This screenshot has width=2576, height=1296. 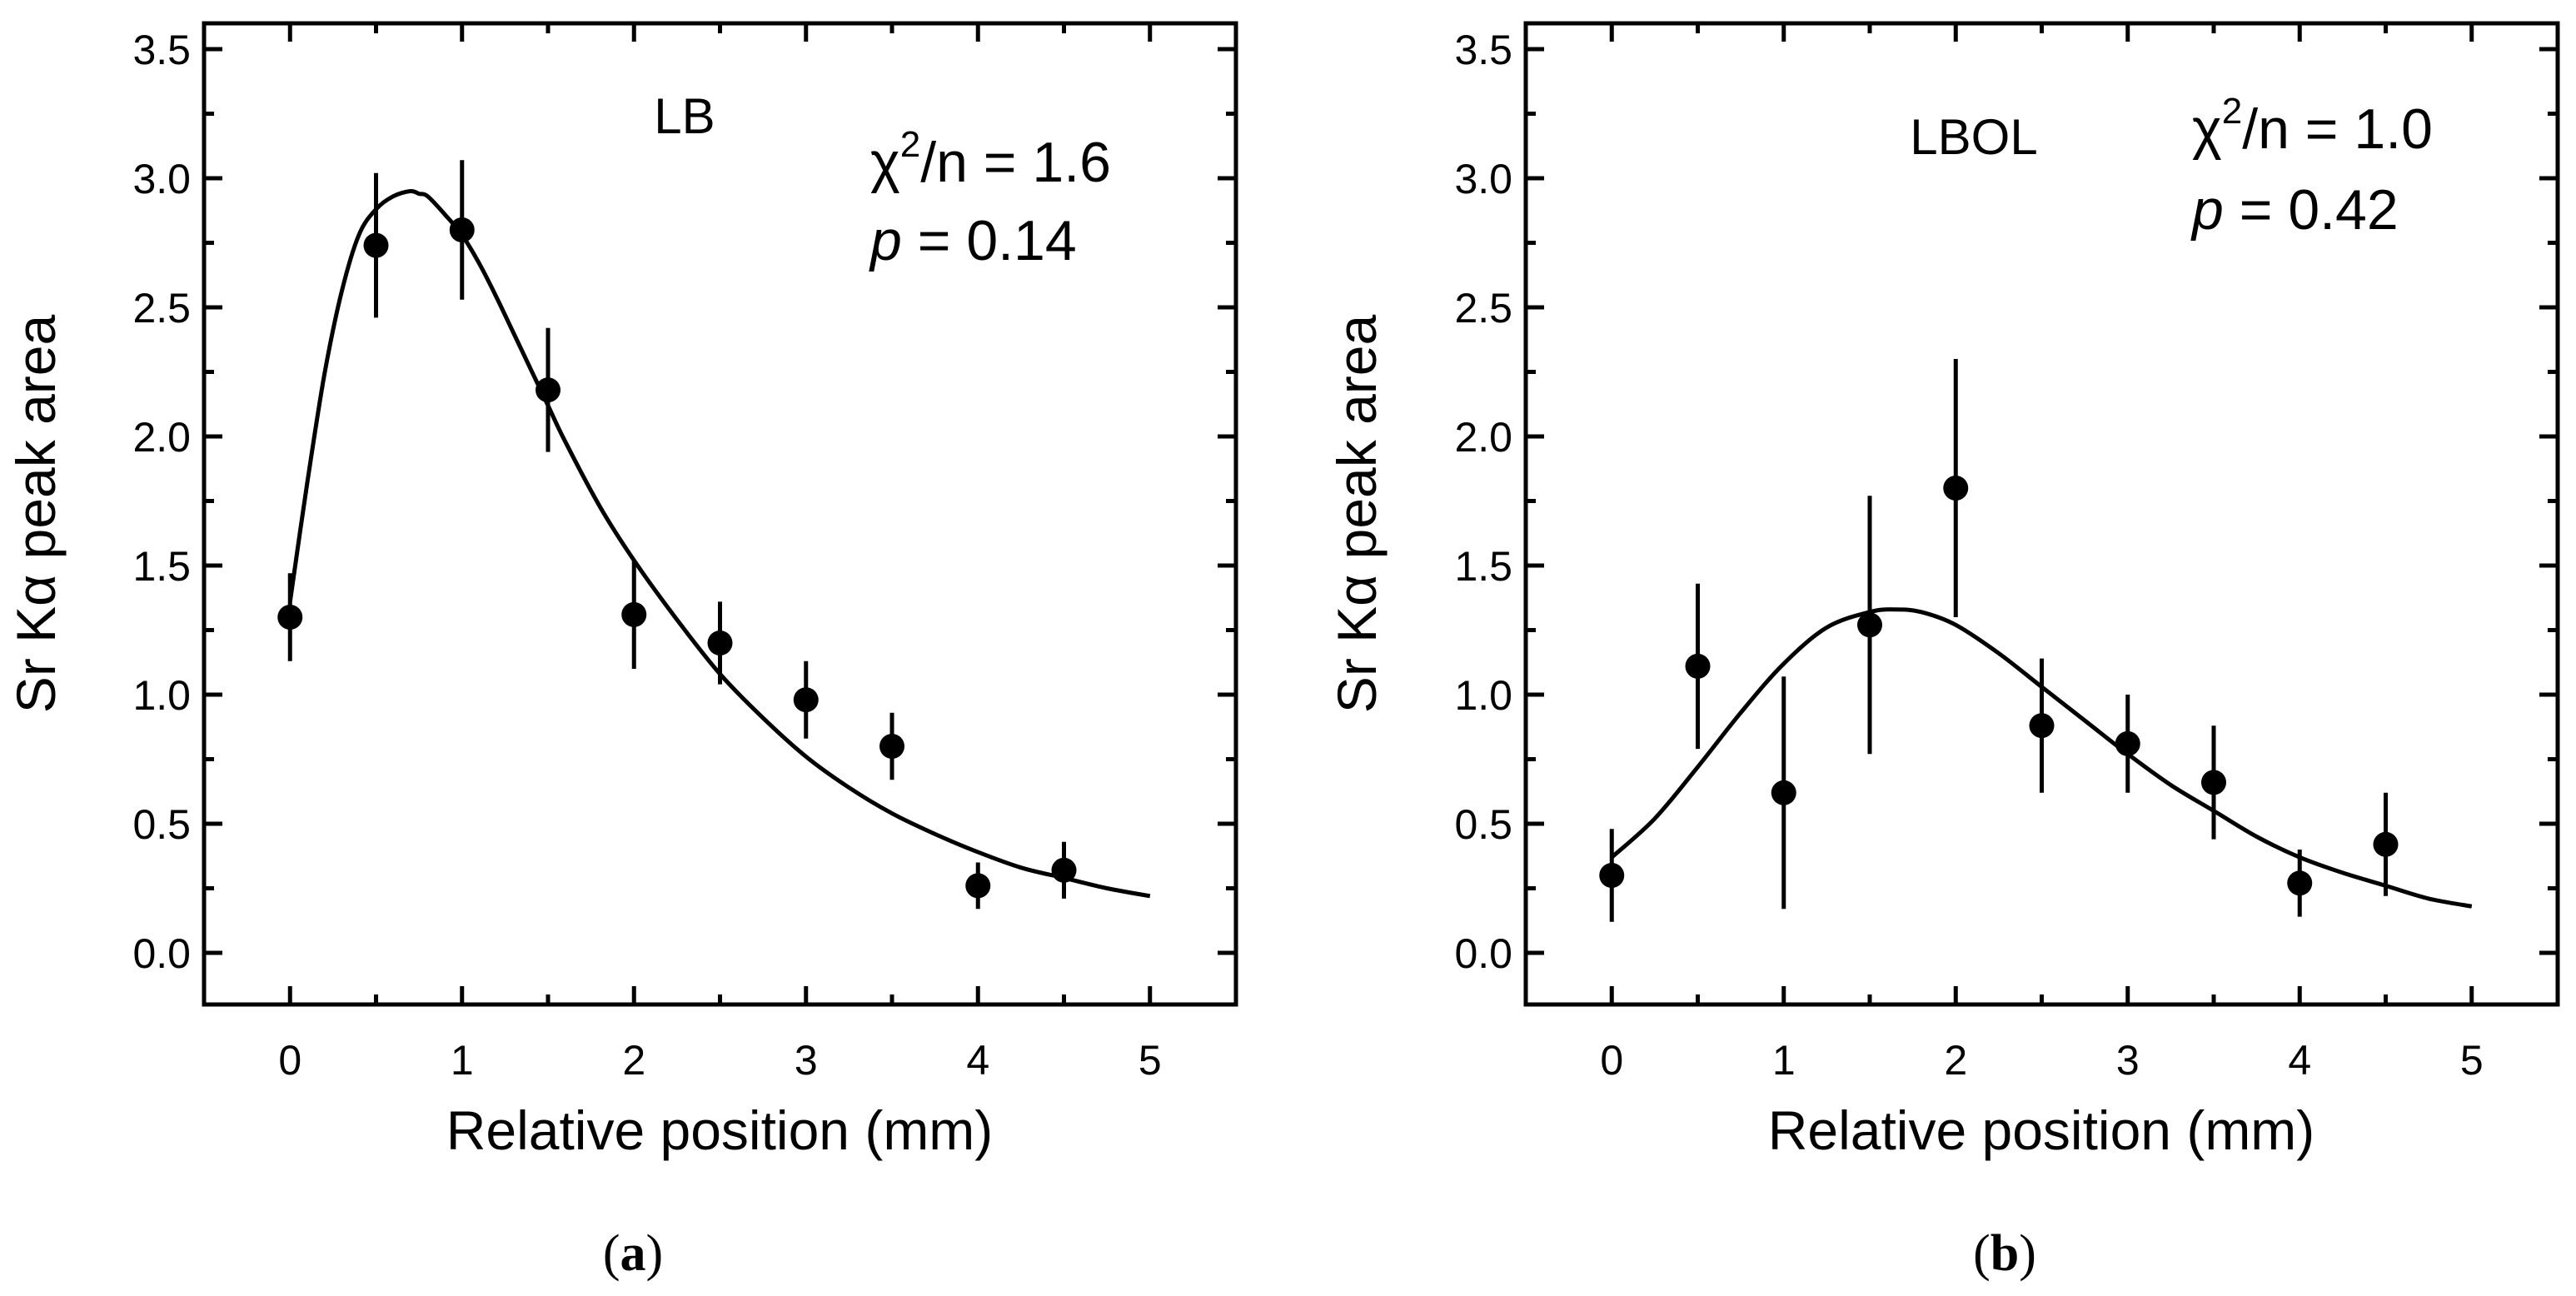 I want to click on fit-curve-layer, so click(x=2041, y=758).